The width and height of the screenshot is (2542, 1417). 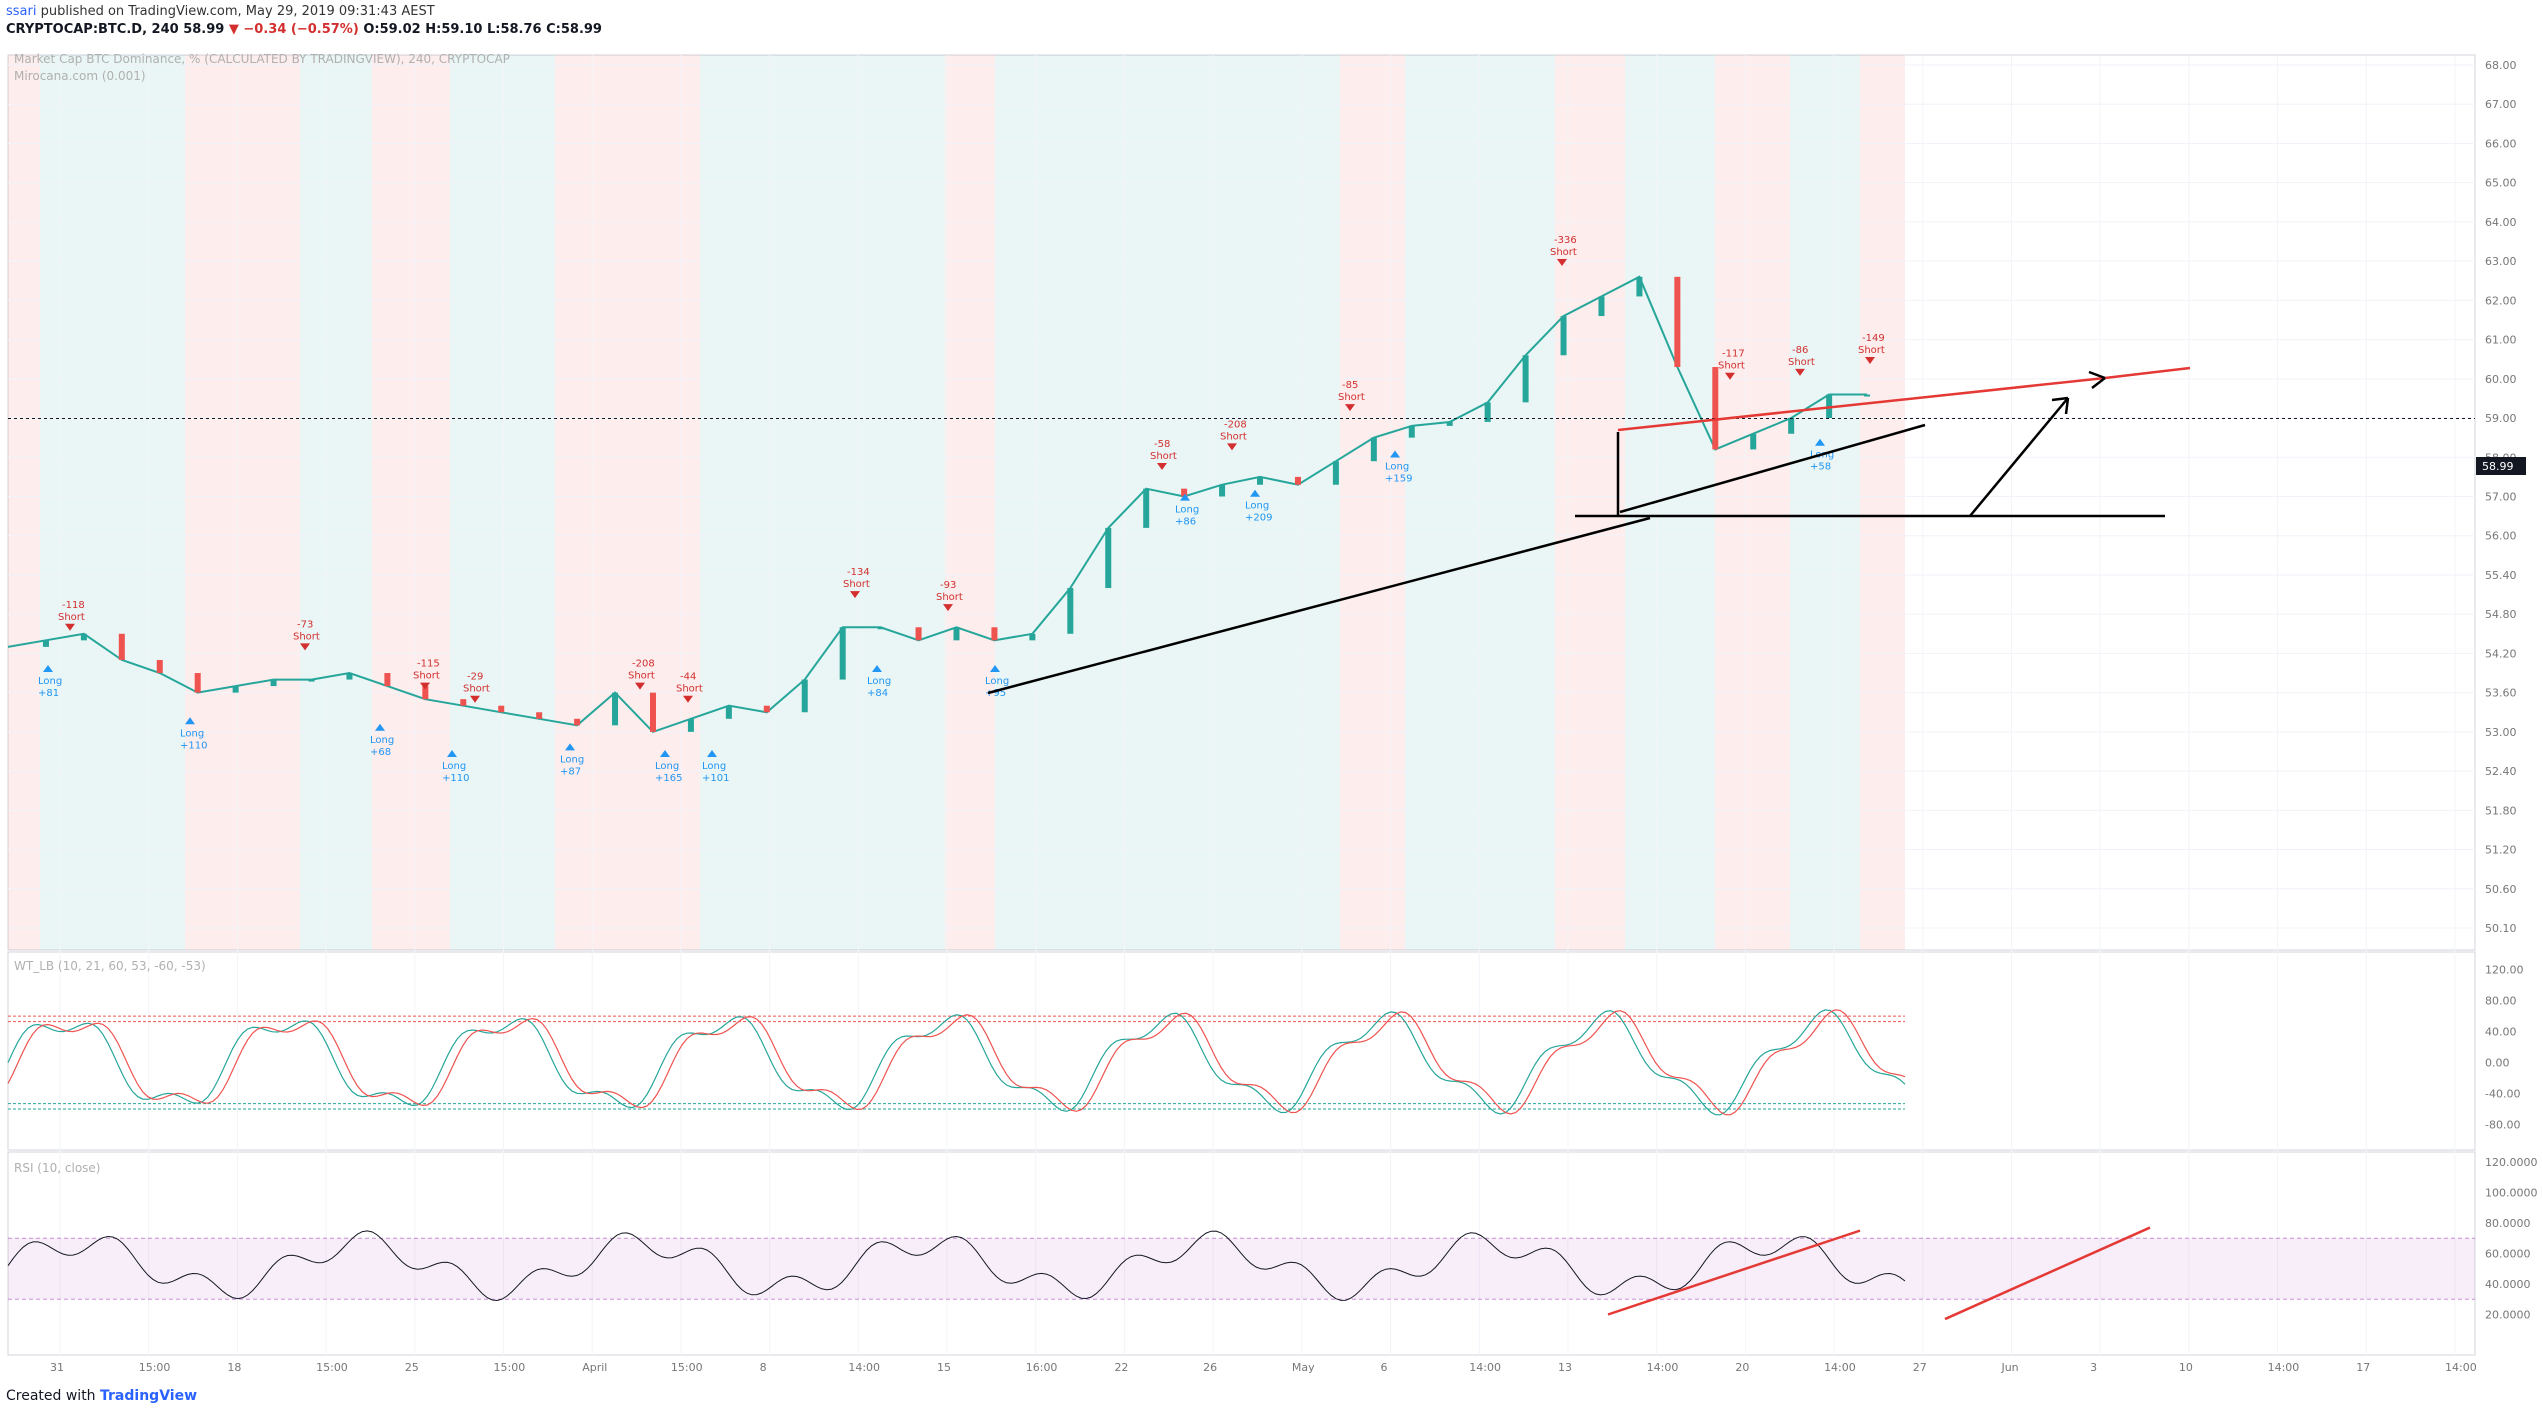 I want to click on main-pane-subtitle: Mirocana.com (0.001), so click(x=80, y=76).